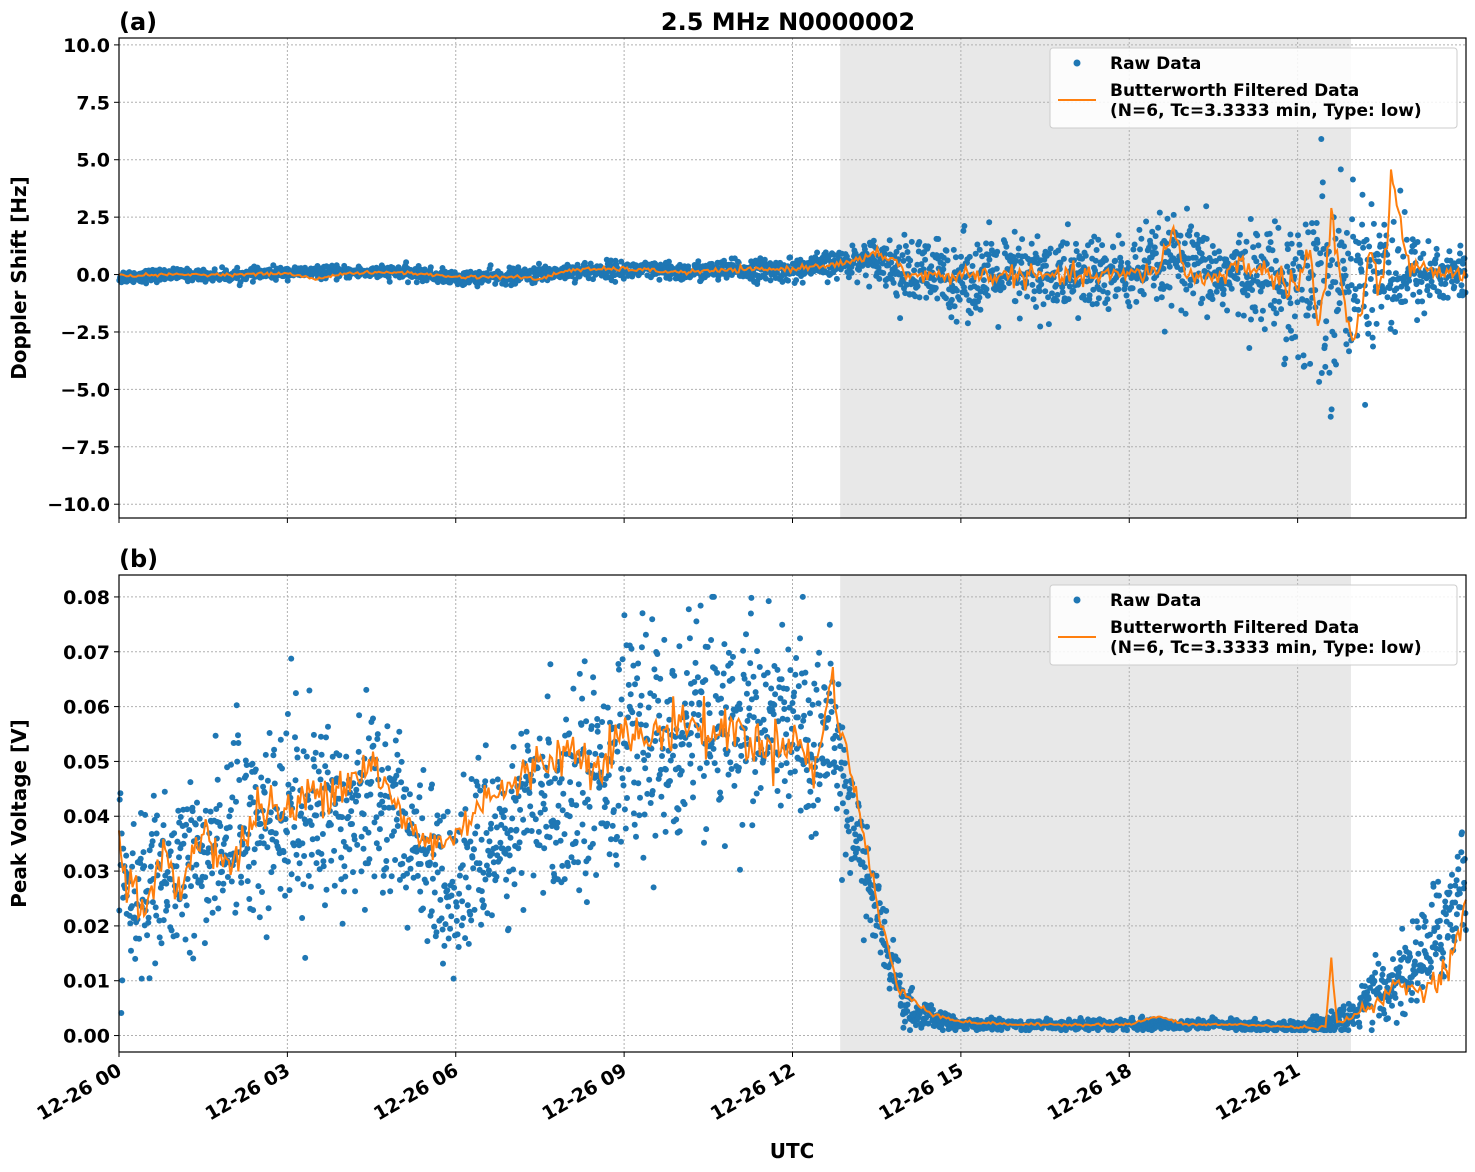 This screenshot has width=1475, height=1172. I want to click on y-tick-label: 10.0, so click(86, 46).